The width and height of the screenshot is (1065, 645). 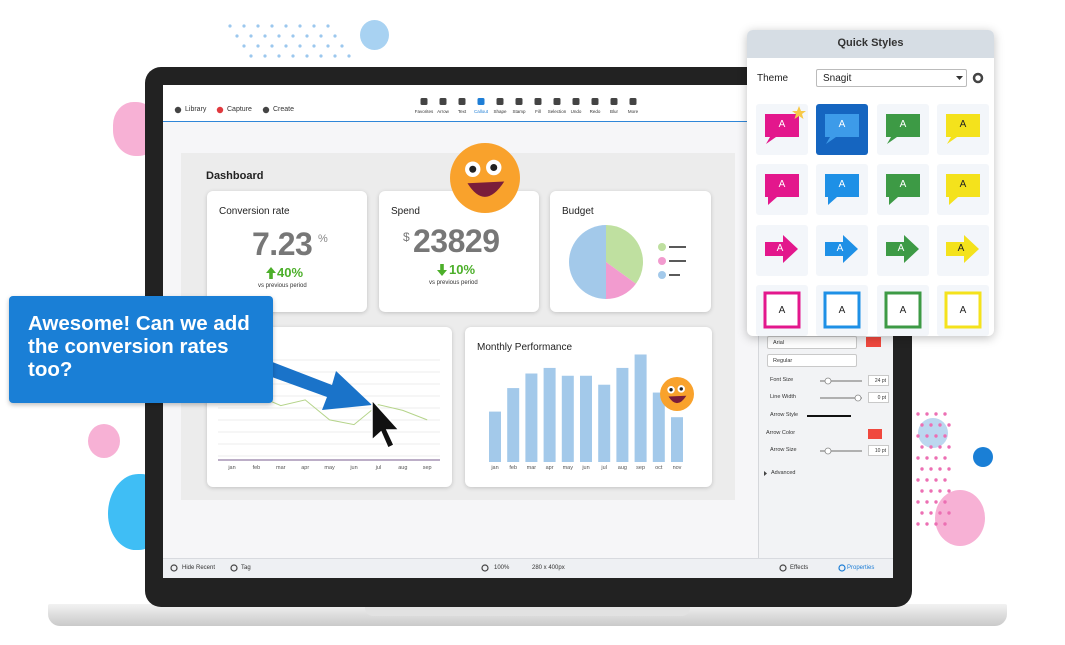 I want to click on effects-tab: Effects, so click(x=799, y=568).